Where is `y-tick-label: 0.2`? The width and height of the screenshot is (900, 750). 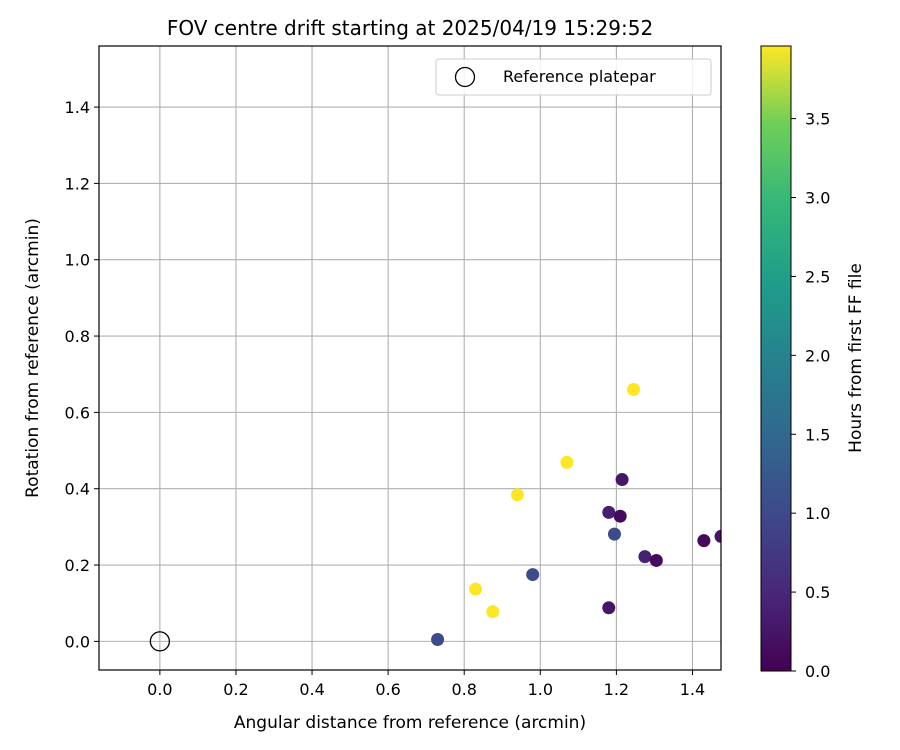 y-tick-label: 0.2 is located at coordinates (77, 565).